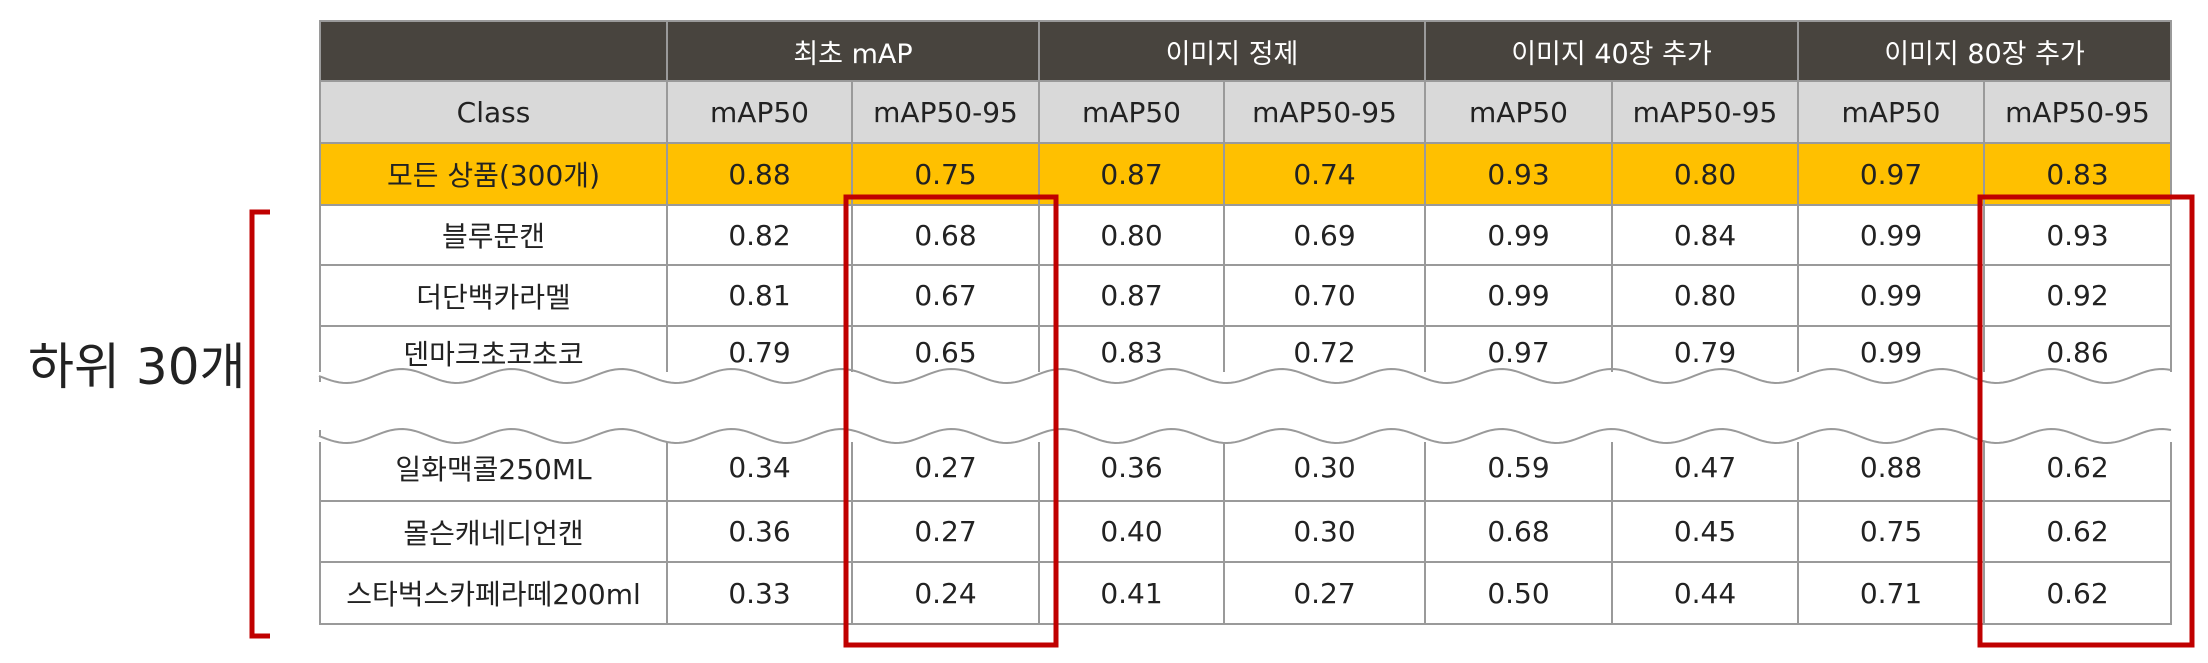  What do you see at coordinates (854, 51) in the screenshot?
I see `group-header: 최초 mAP` at bounding box center [854, 51].